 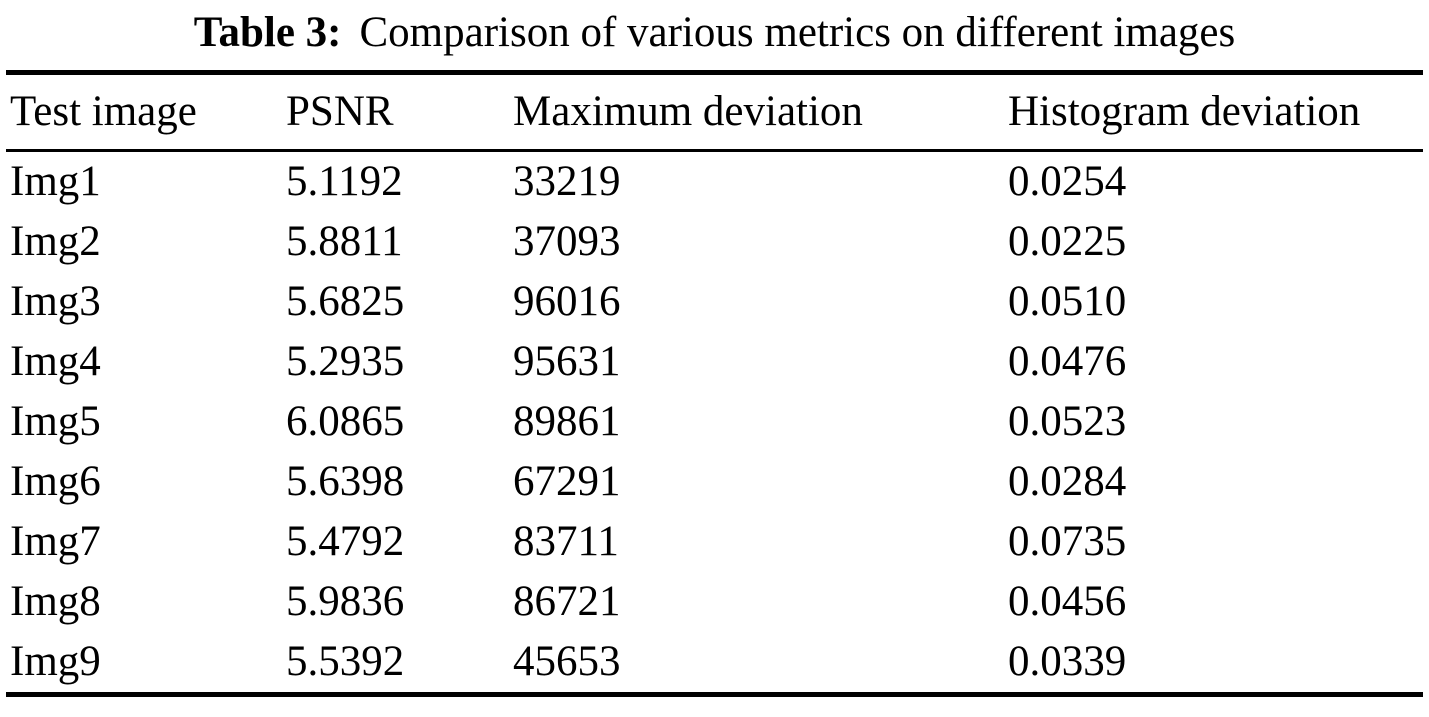 What do you see at coordinates (714, 602) in the screenshot?
I see `table-row: Img8 5.9836 86721 0.0456` at bounding box center [714, 602].